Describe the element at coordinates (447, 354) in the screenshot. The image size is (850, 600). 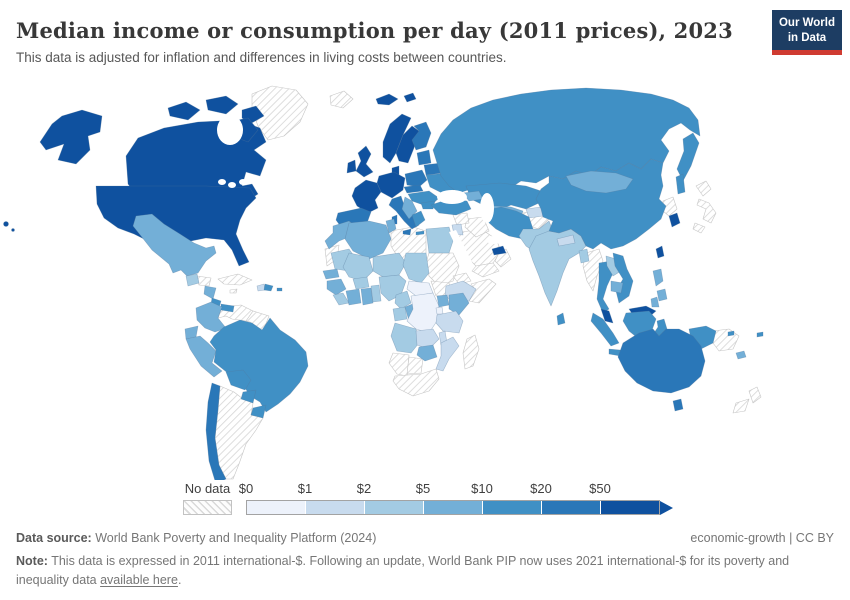
I see `country-mozambique` at that location.